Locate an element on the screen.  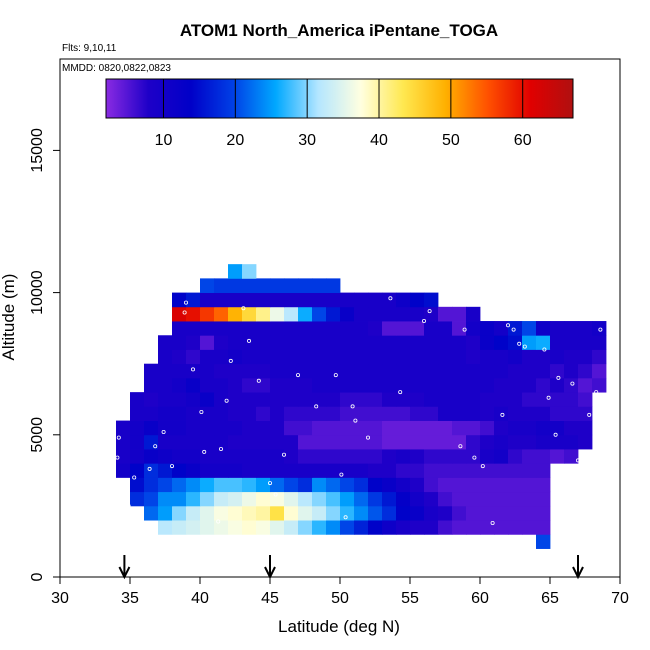
flight-arrows is located at coordinates (351, 567).